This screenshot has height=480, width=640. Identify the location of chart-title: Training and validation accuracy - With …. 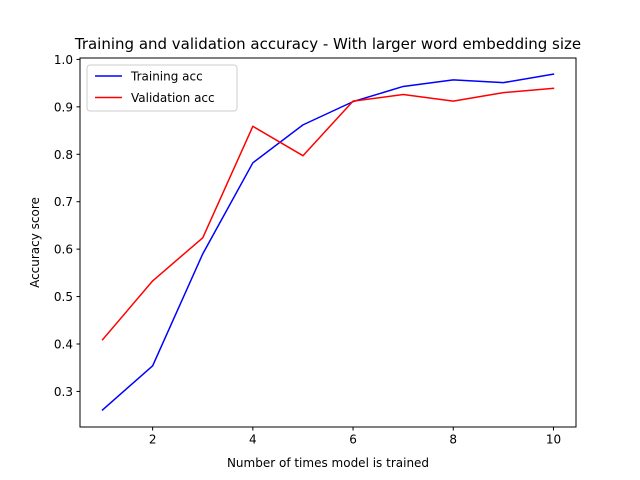
(327, 44).